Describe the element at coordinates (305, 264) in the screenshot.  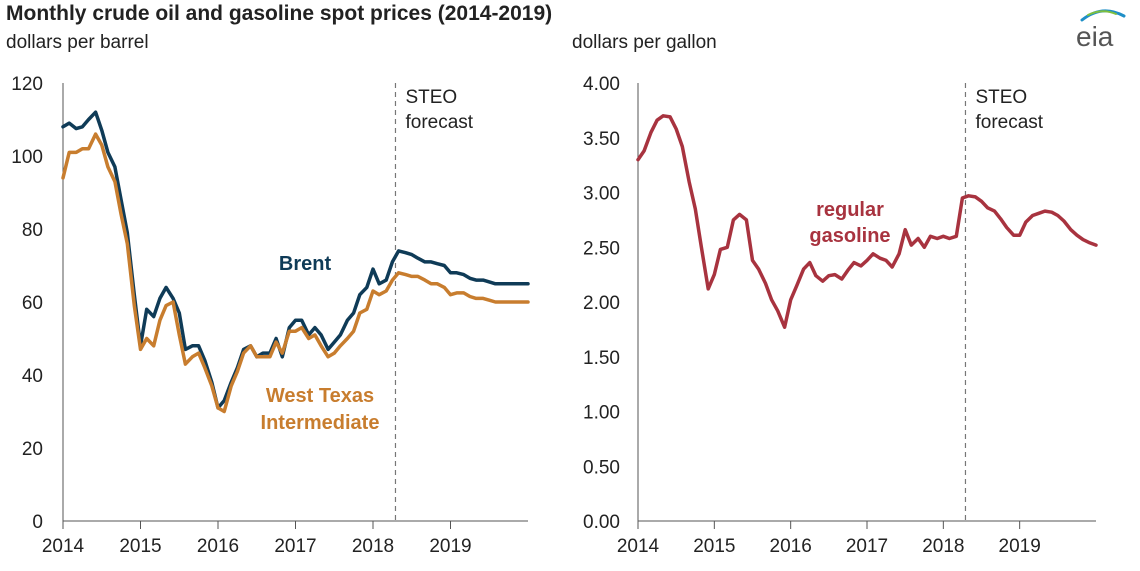
I see `series-label: Brent` at that location.